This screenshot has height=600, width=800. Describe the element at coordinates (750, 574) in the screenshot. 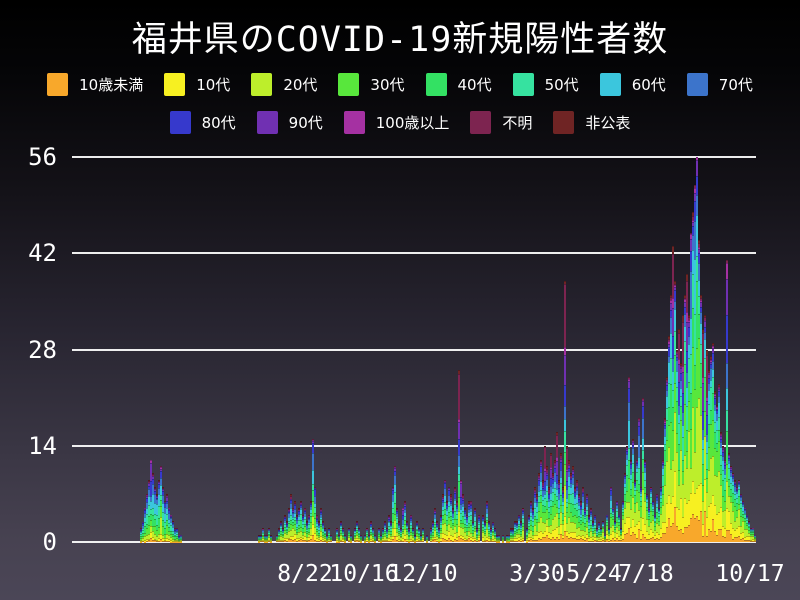

I see `x-axis-tick-label: 10/17` at that location.